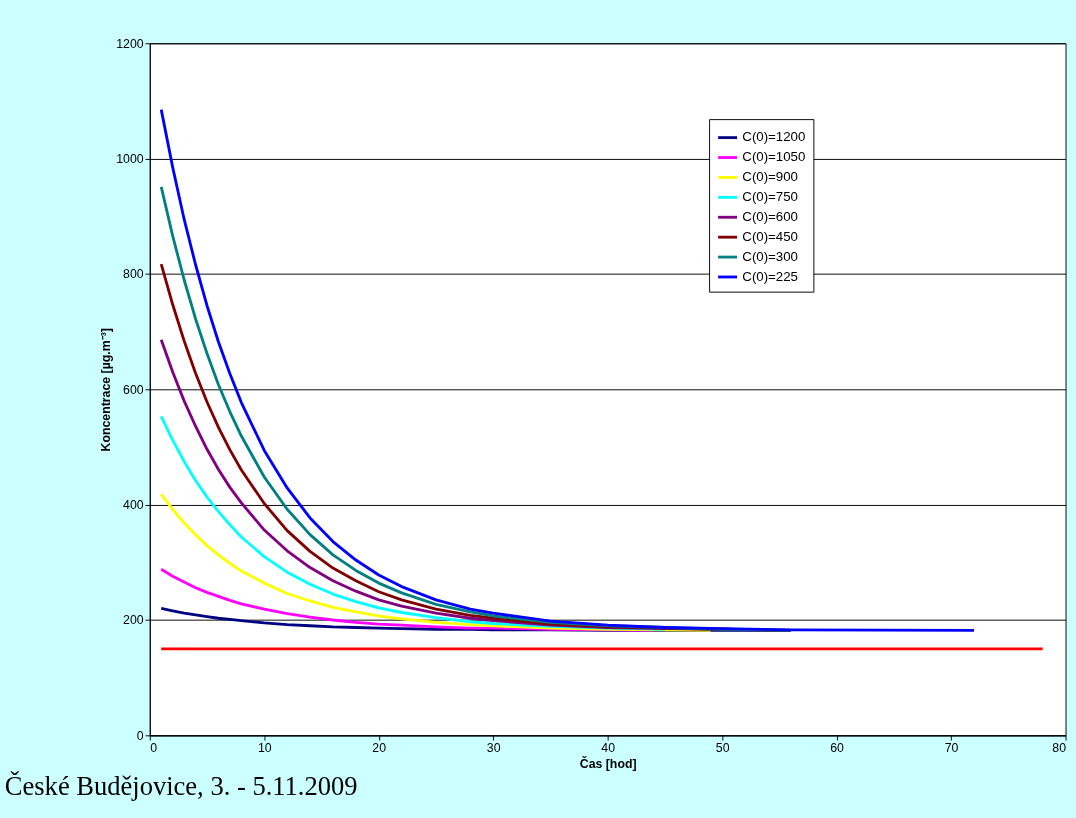 The height and width of the screenshot is (818, 1076). What do you see at coordinates (770, 217) in the screenshot?
I see `legend-label: C(0)=600` at bounding box center [770, 217].